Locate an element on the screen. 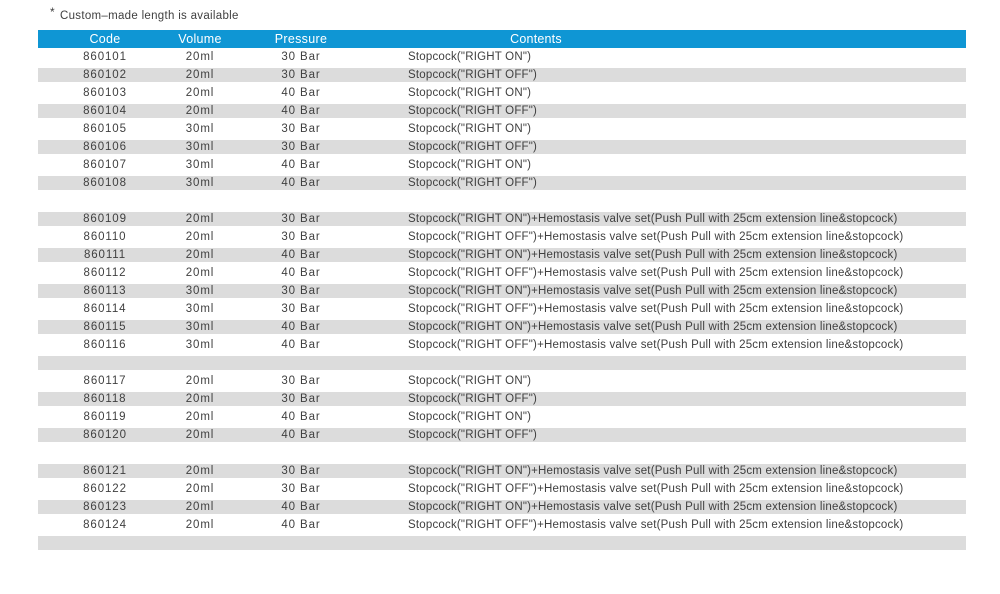 The height and width of the screenshot is (594, 1000). column-header-code: Code is located at coordinates (105, 39).